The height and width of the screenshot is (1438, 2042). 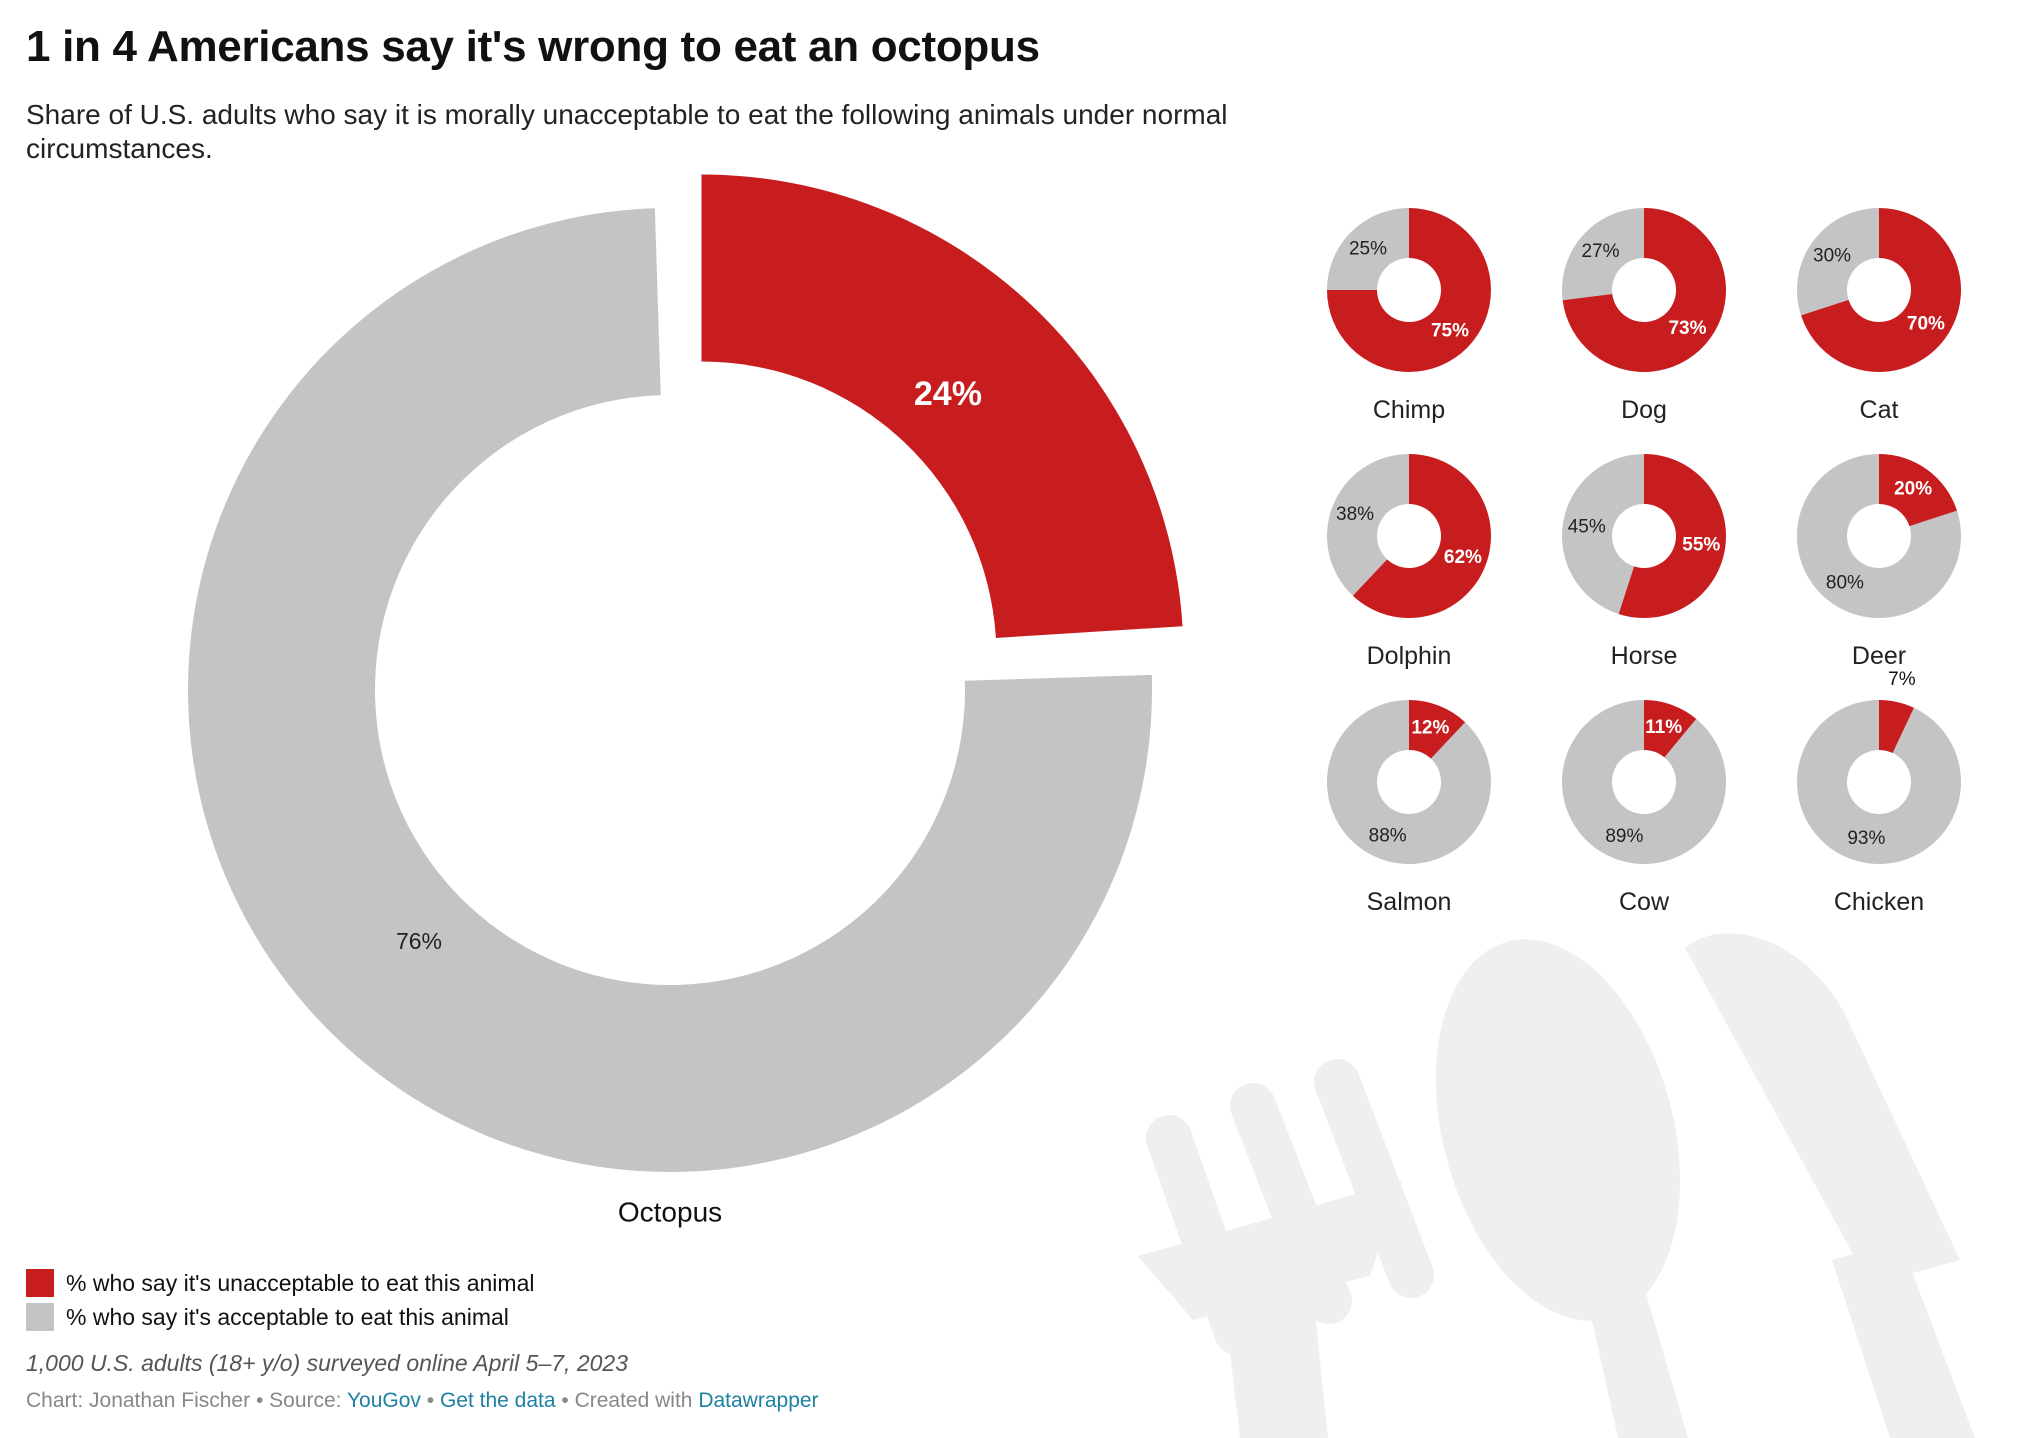 I want to click on knife-icon, so click(x=1830, y=1185).